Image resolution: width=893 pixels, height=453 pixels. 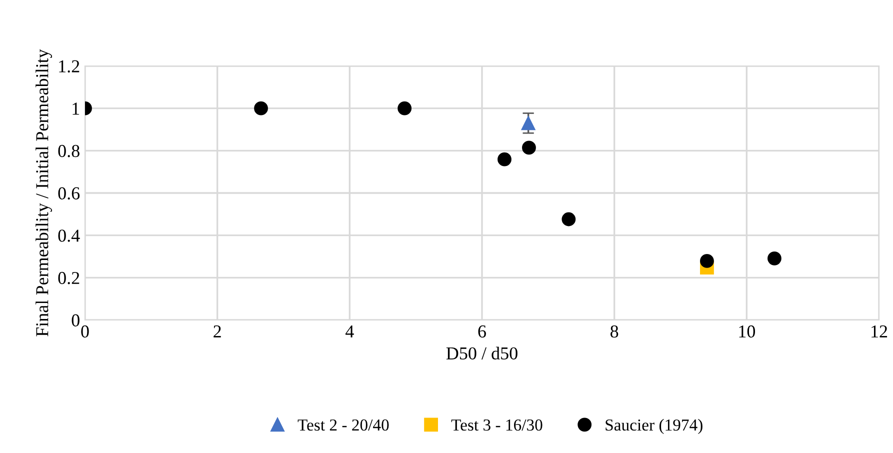 I want to click on y-tick-label: 0.8, so click(x=69, y=151).